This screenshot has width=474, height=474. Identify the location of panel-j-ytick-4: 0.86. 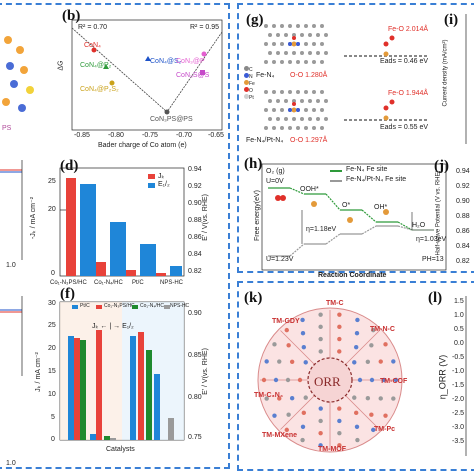
(463, 231).